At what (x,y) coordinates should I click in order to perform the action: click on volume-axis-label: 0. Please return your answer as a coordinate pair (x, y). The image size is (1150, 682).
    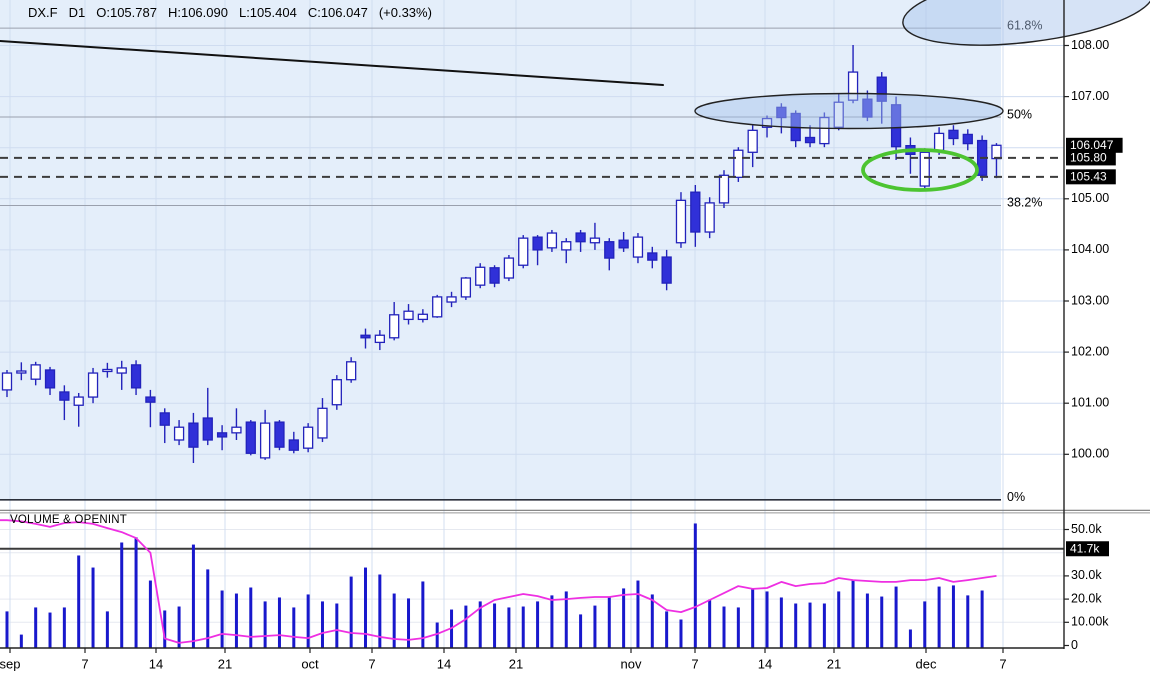
    Looking at the image, I should click on (1074, 645).